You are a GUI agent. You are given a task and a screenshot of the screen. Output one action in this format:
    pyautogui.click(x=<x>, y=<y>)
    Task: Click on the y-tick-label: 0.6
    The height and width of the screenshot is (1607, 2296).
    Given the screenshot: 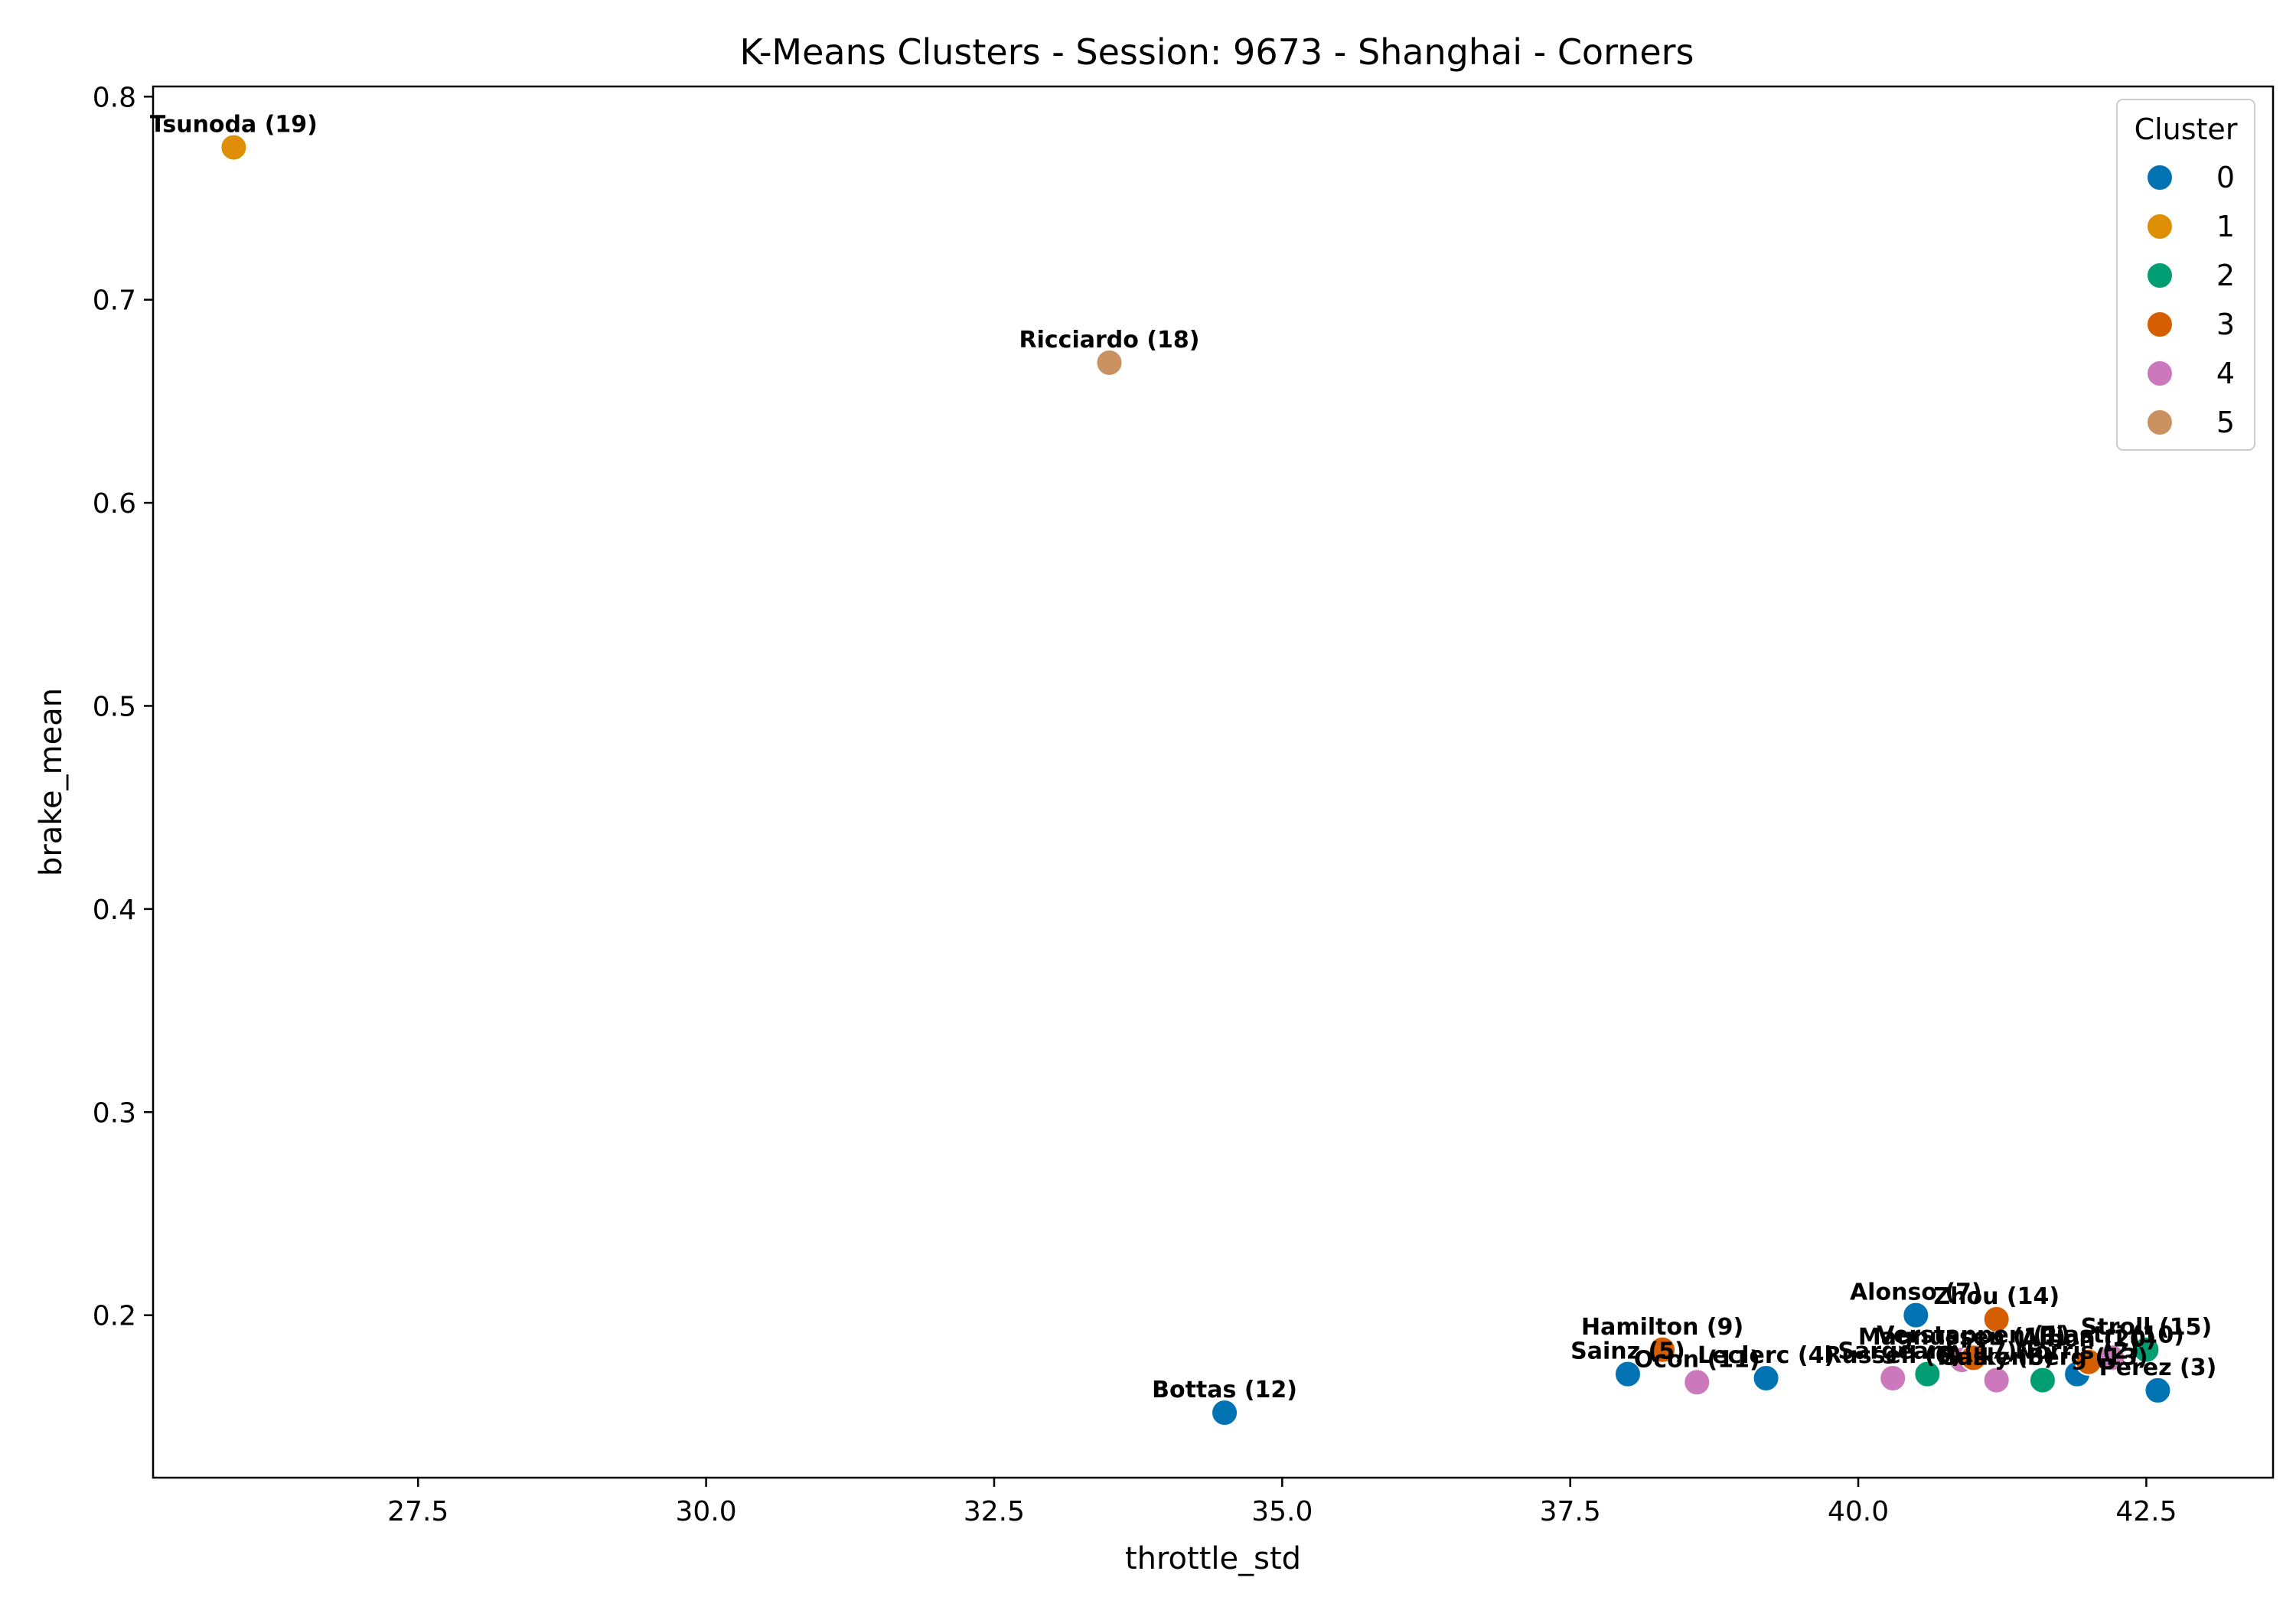 What is the action you would take?
    pyautogui.click(x=114, y=504)
    